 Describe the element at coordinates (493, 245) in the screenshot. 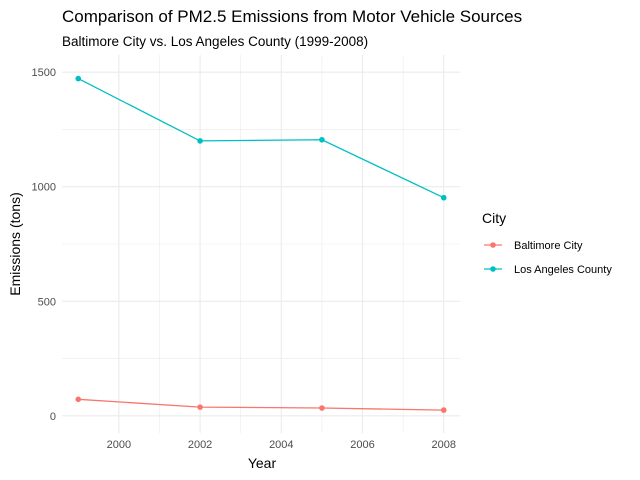

I see `legend-key-point-baltimore-city` at that location.